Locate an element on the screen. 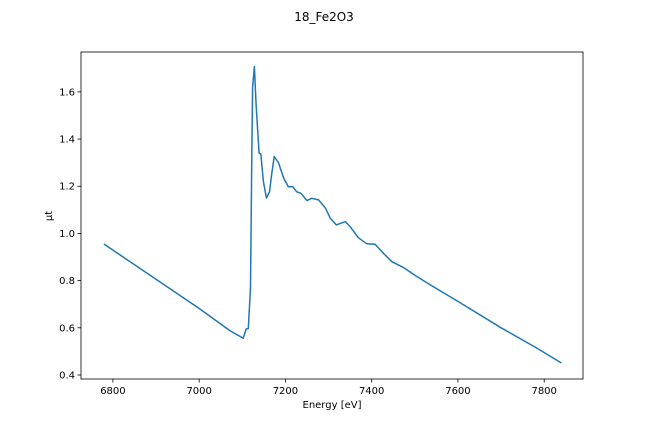 The width and height of the screenshot is (648, 432). x-tick-label: 7600 is located at coordinates (457, 391).